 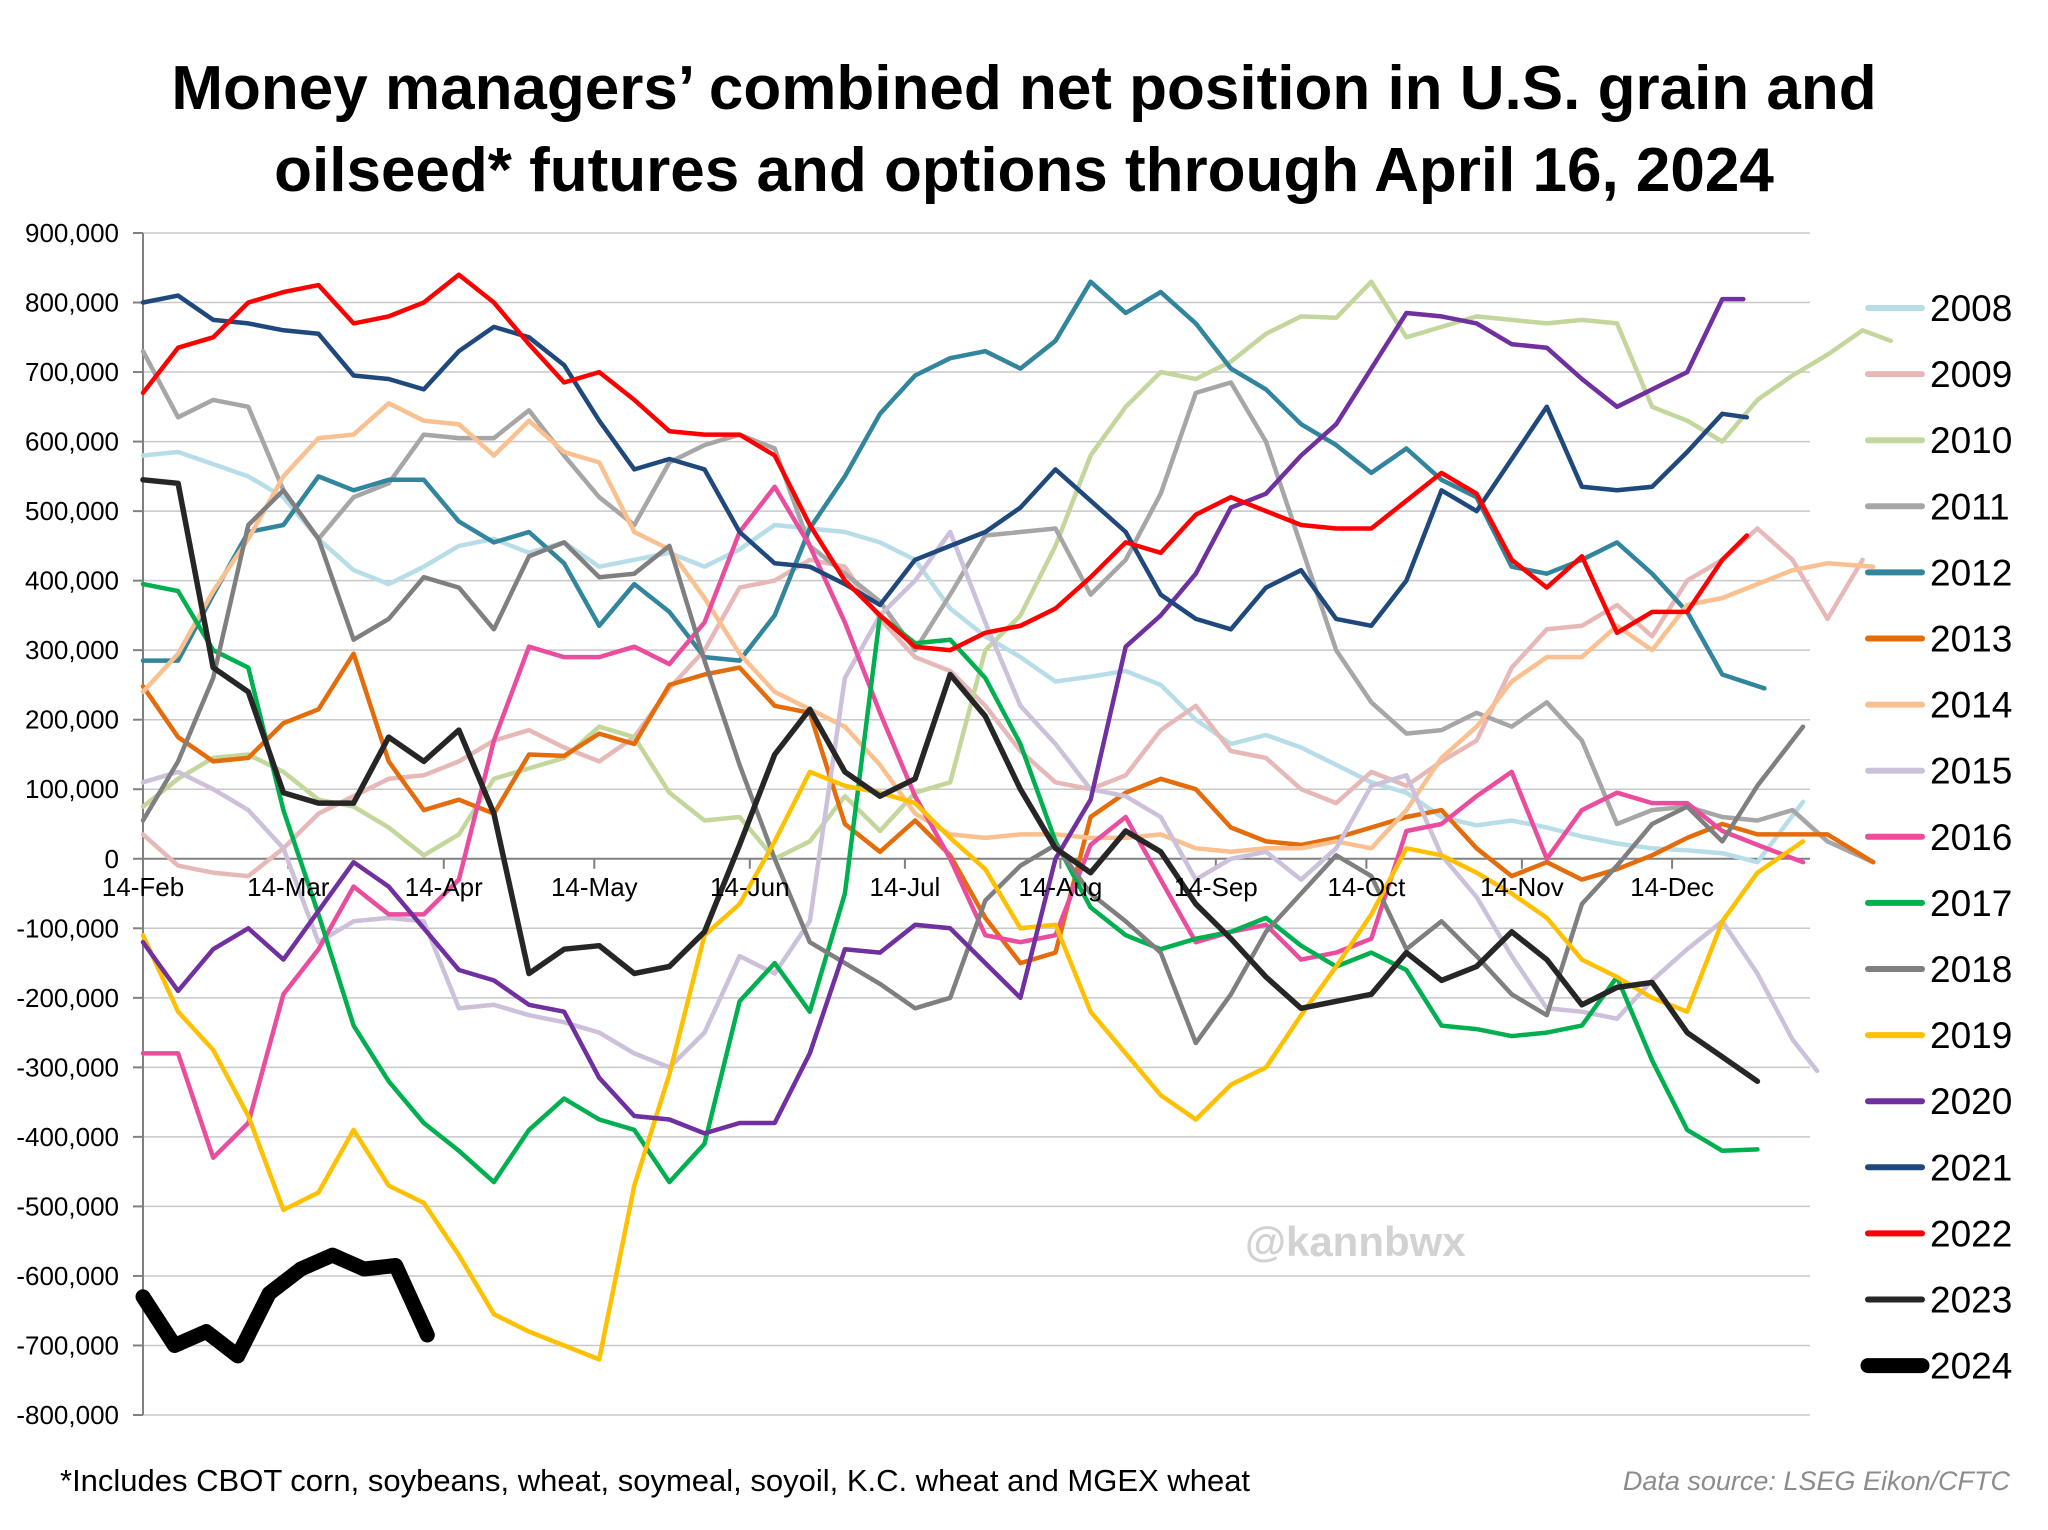 I want to click on y-tick-label: 200,000, so click(x=72, y=720).